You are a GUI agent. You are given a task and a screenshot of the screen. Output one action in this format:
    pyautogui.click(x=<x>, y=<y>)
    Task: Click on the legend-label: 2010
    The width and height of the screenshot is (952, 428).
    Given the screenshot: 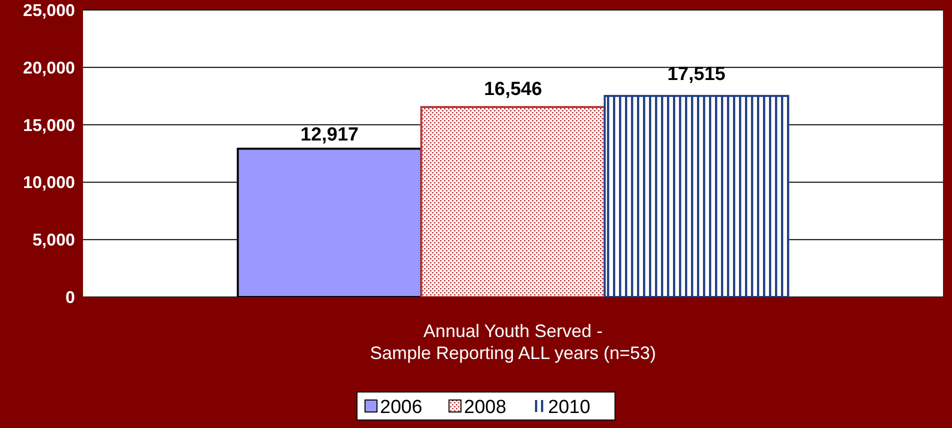 What is the action you would take?
    pyautogui.click(x=569, y=407)
    